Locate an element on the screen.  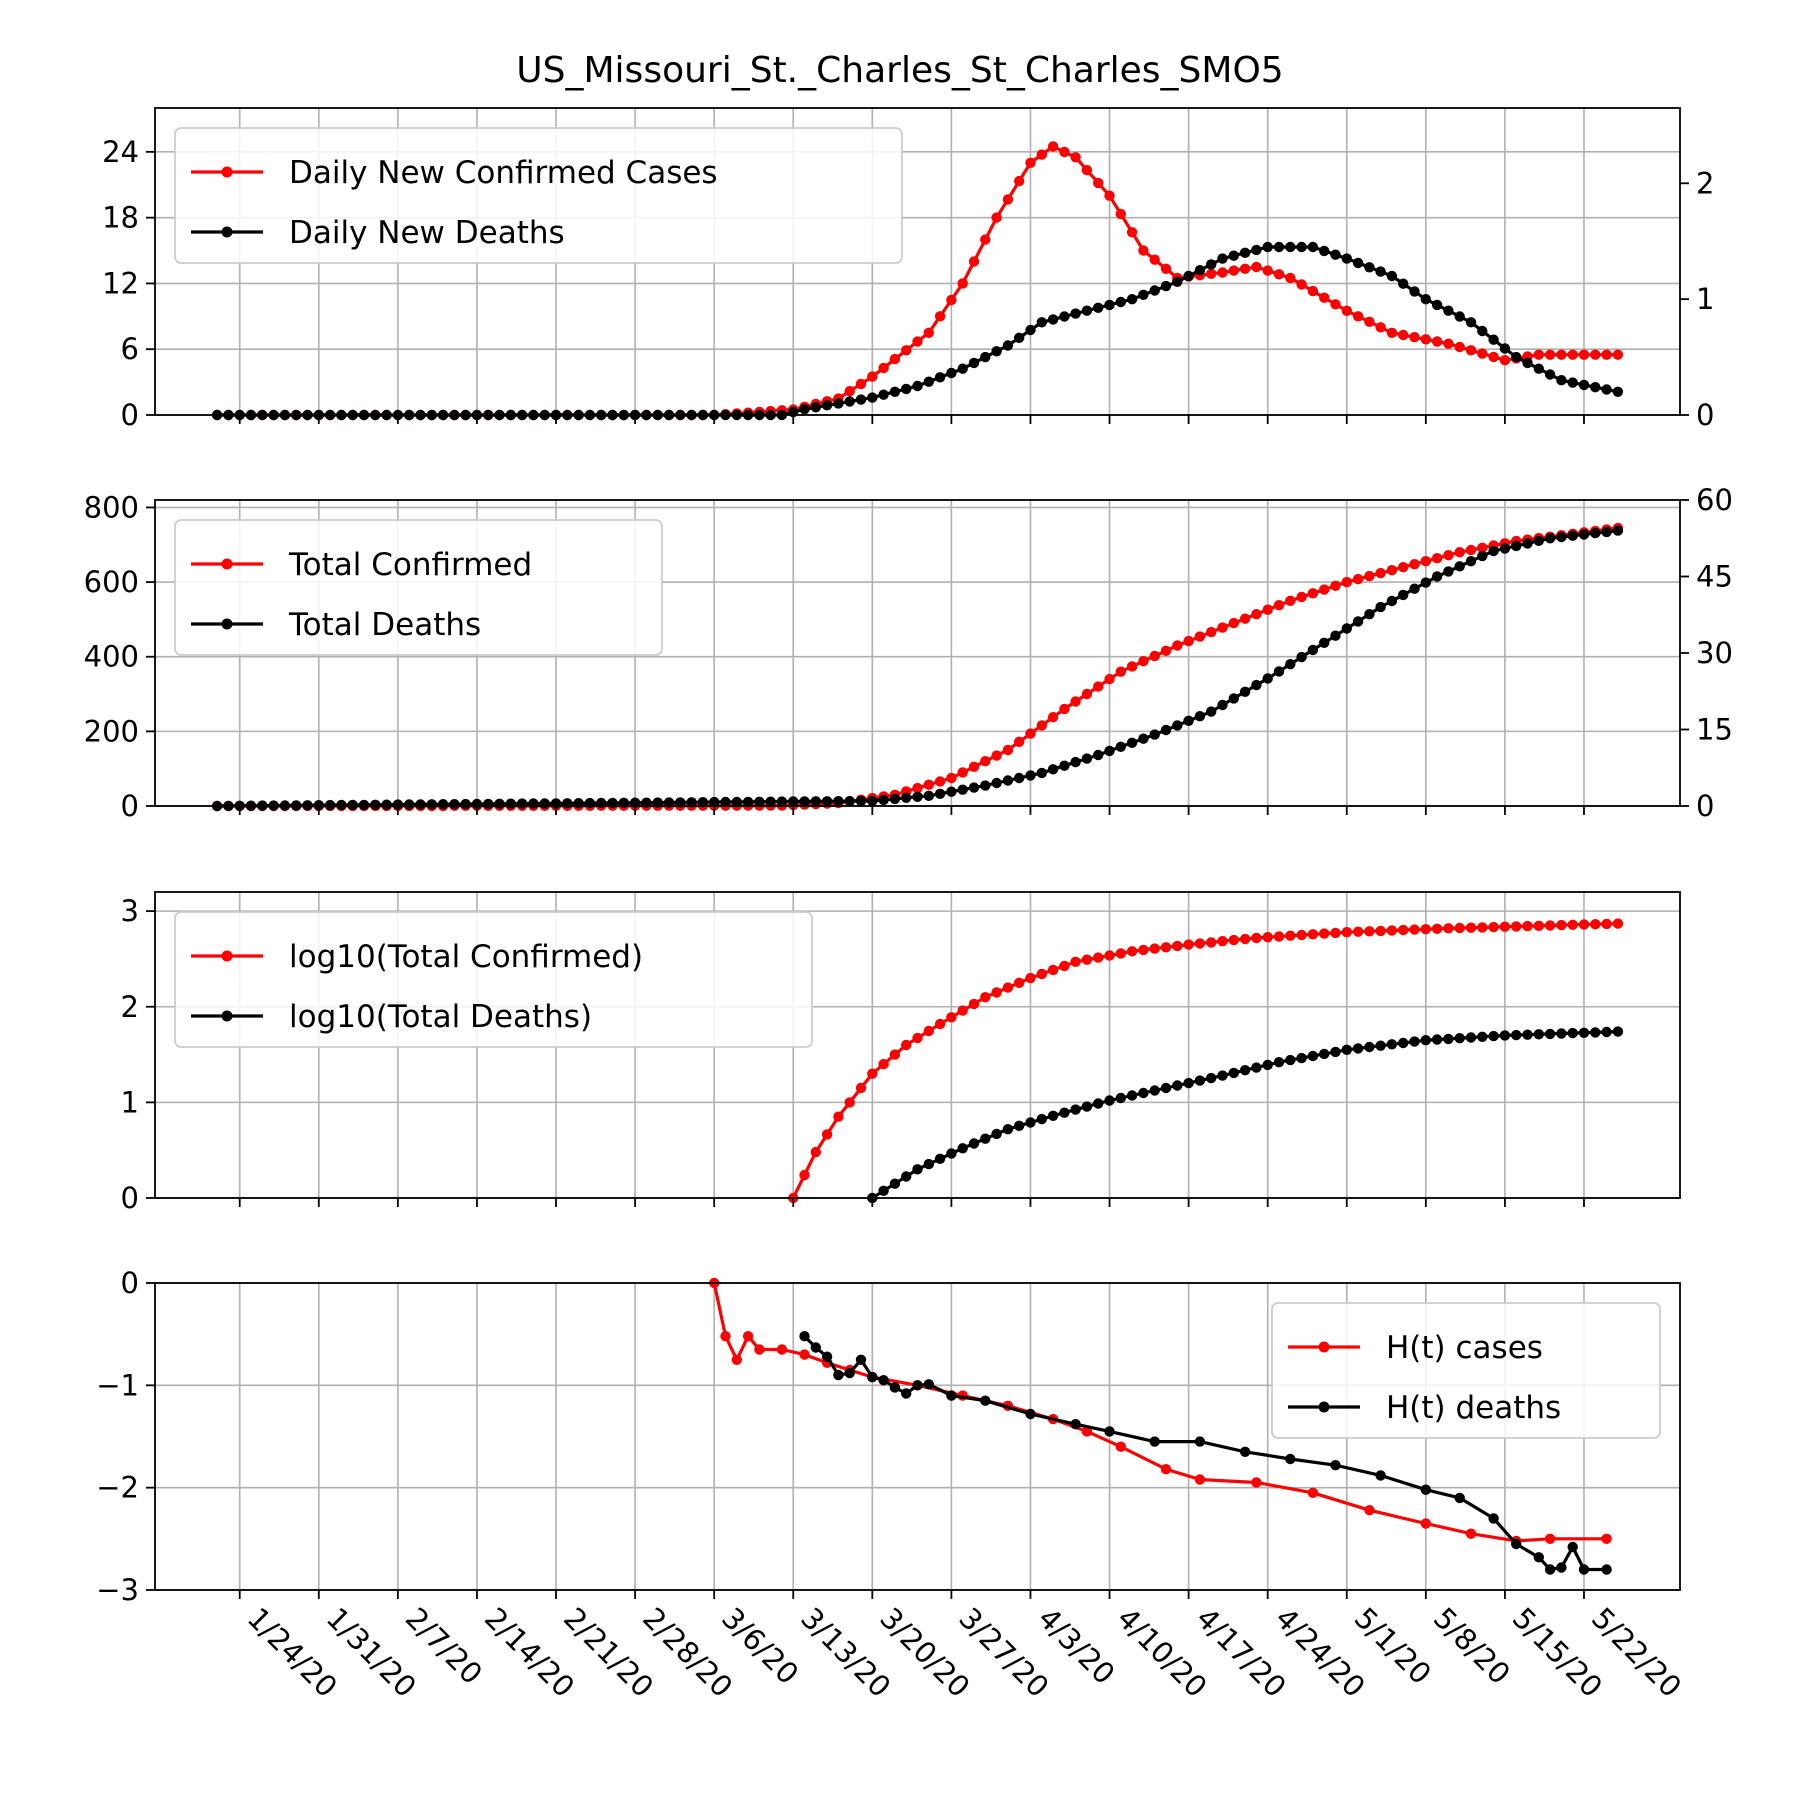
y-tick-label: −2 is located at coordinates (117, 1488).